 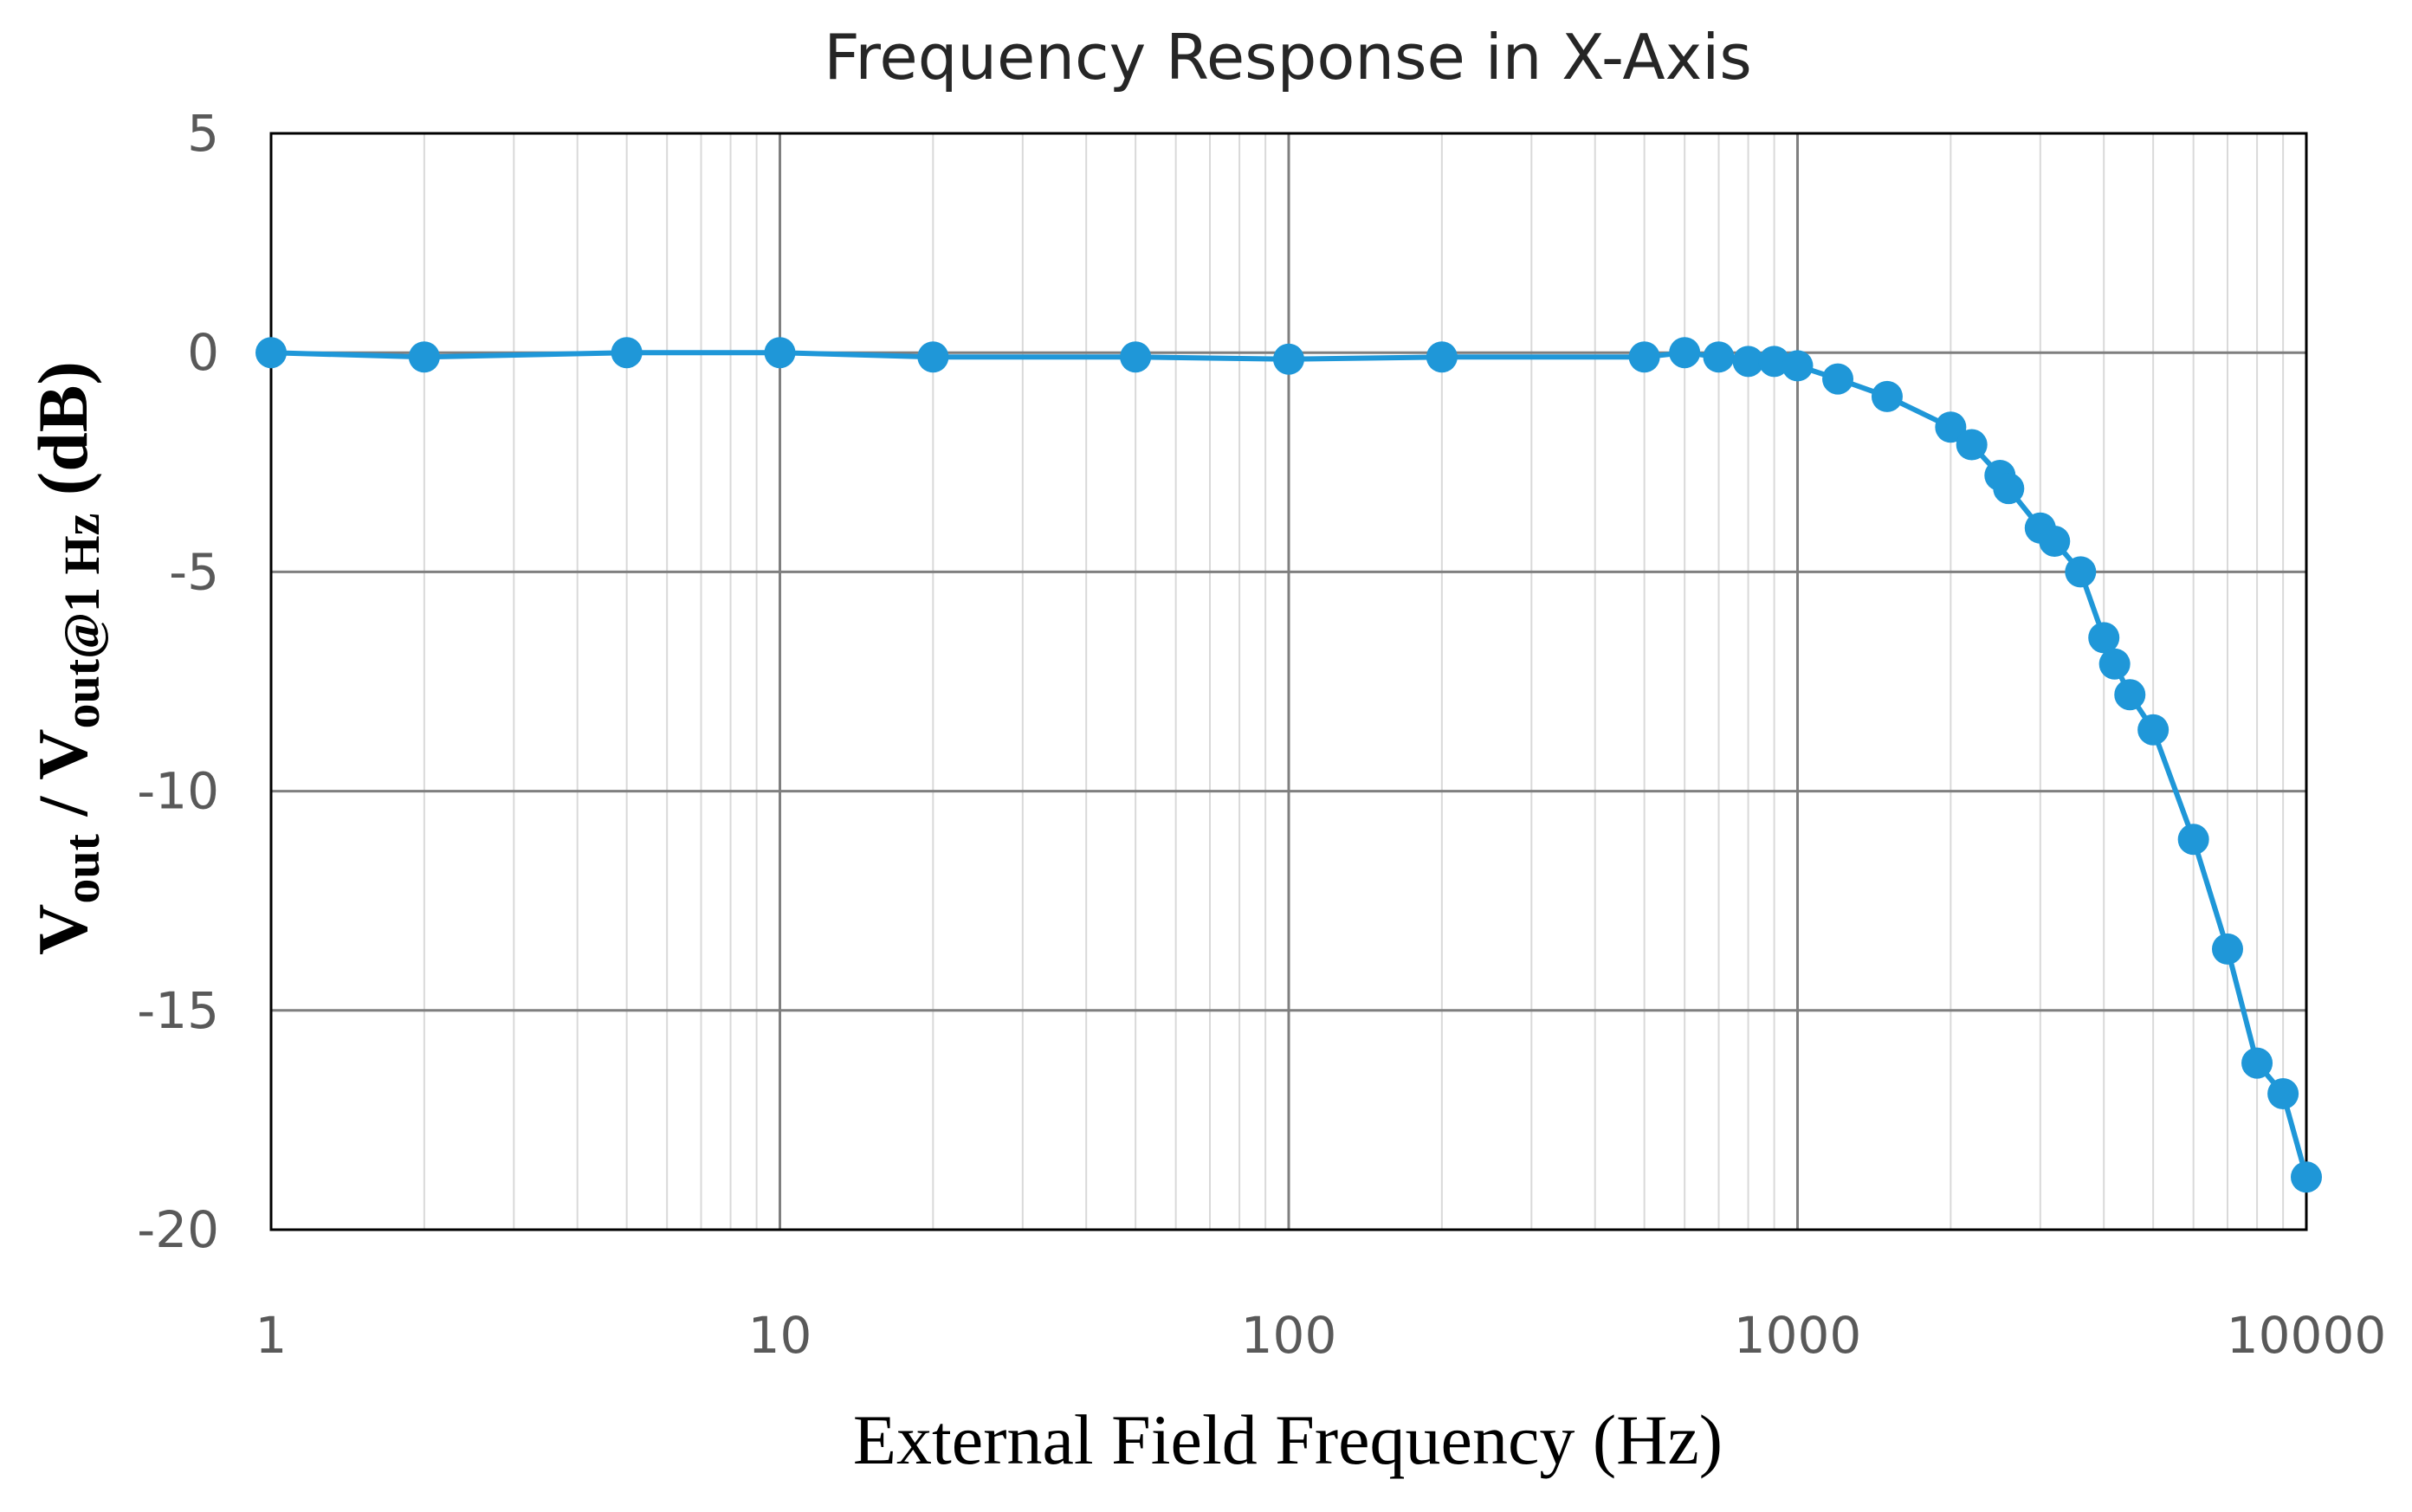 I want to click on y-axis-label-mid: / V, so click(x=62, y=781).